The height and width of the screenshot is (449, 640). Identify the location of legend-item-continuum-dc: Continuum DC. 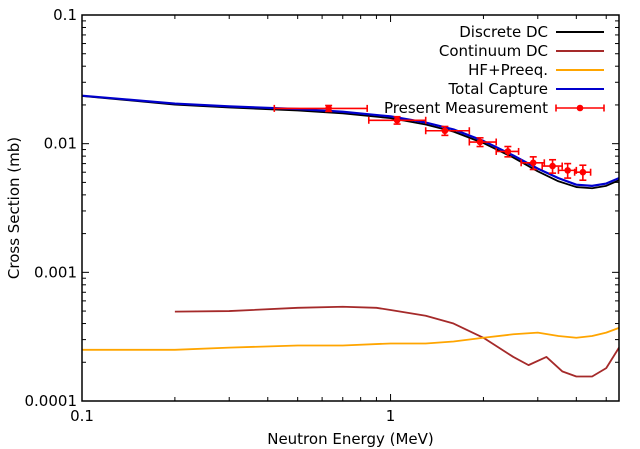
(521, 51).